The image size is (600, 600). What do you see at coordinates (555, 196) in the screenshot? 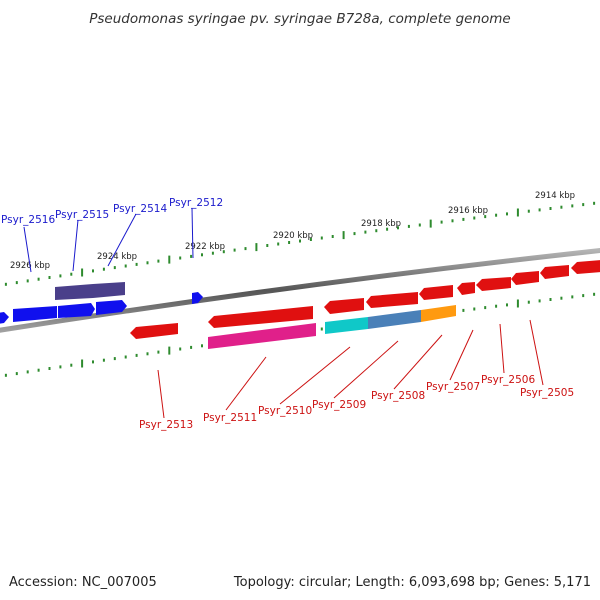
I see `scale-label-2914: 2914 kbp` at bounding box center [555, 196].